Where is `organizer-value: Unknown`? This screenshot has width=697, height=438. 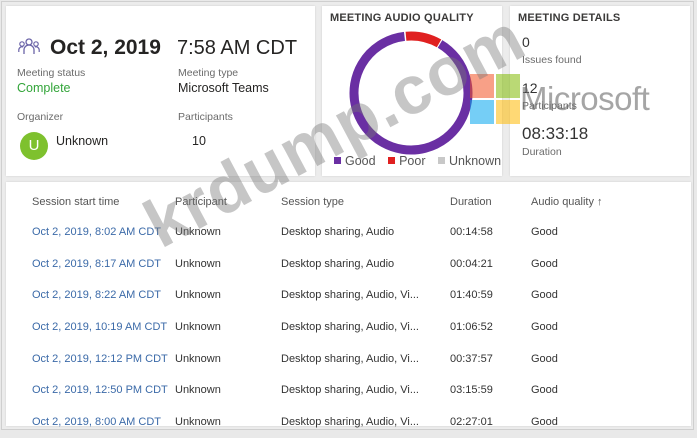
organizer-value: Unknown is located at coordinates (82, 141).